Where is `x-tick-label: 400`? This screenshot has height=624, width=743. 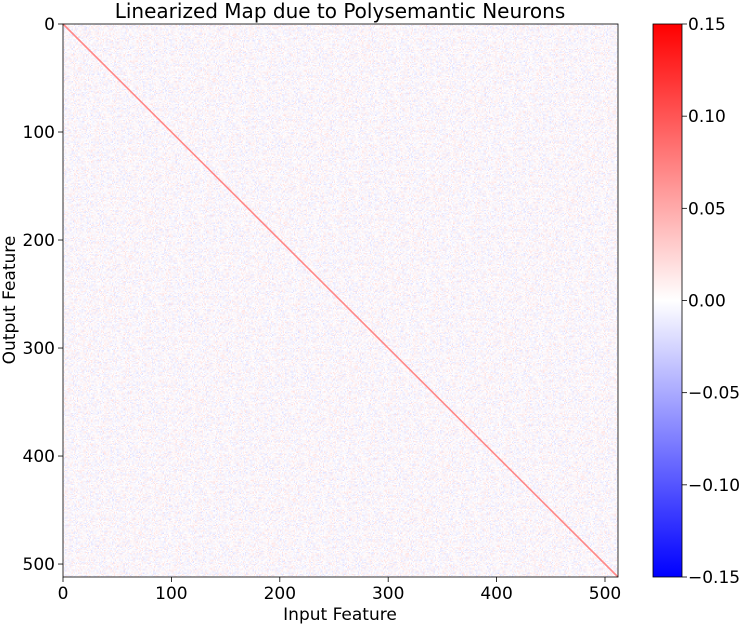
x-tick-label: 400 is located at coordinates (496, 594).